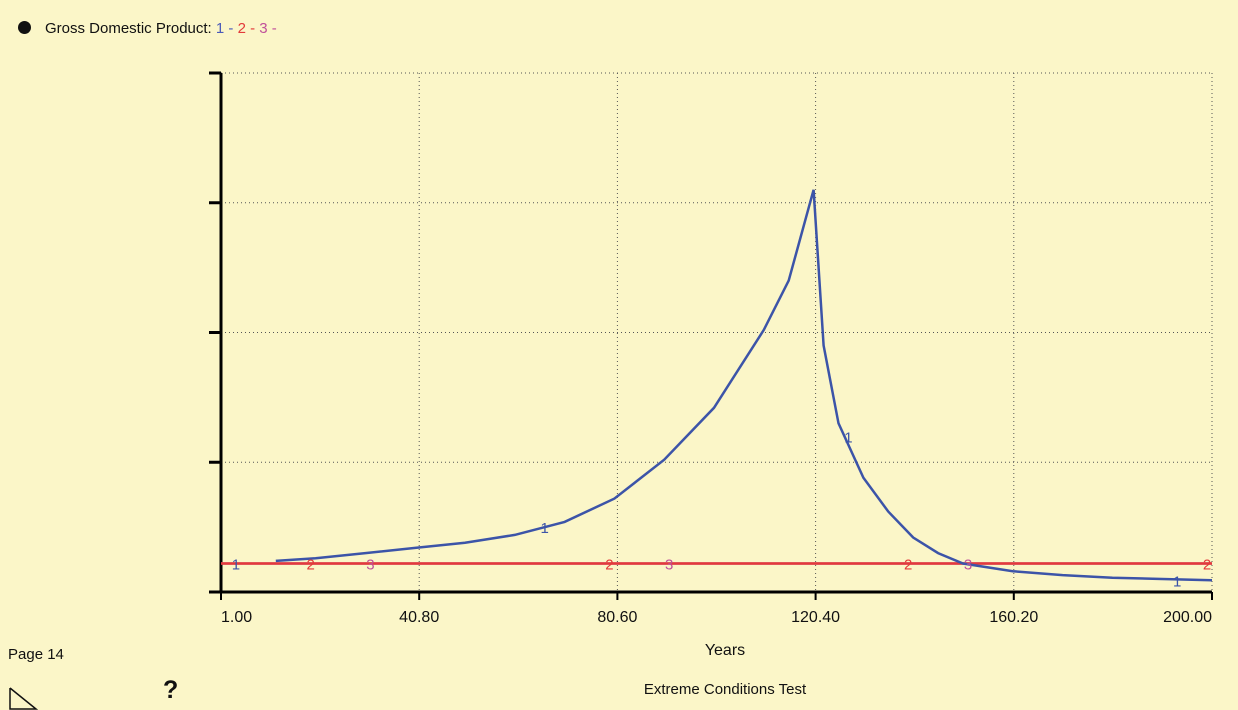 This screenshot has width=1238, height=710. Describe the element at coordinates (1187, 617) in the screenshot. I see `x-tick-label: 200.00` at that location.